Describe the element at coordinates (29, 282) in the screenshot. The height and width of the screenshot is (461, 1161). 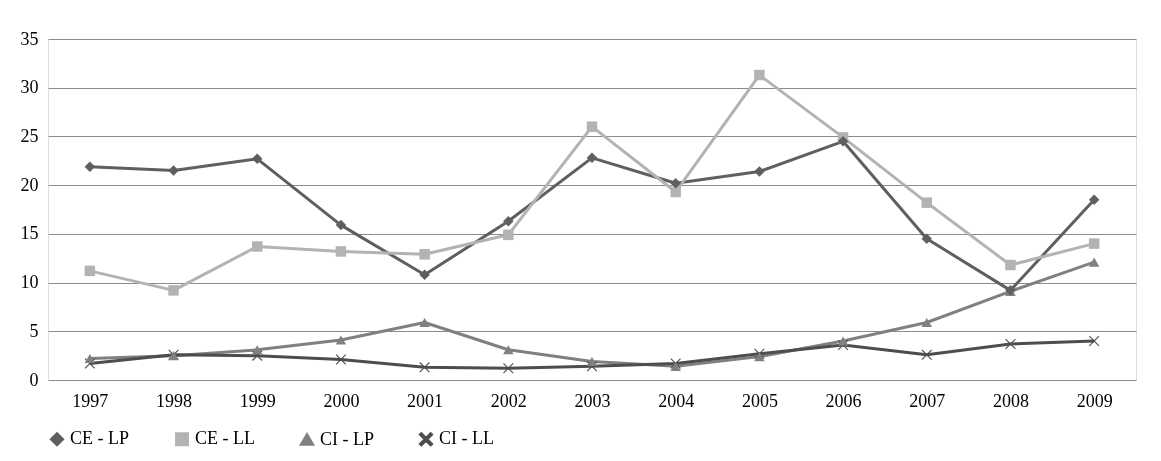
I see `y-tick-label: 10` at that location.